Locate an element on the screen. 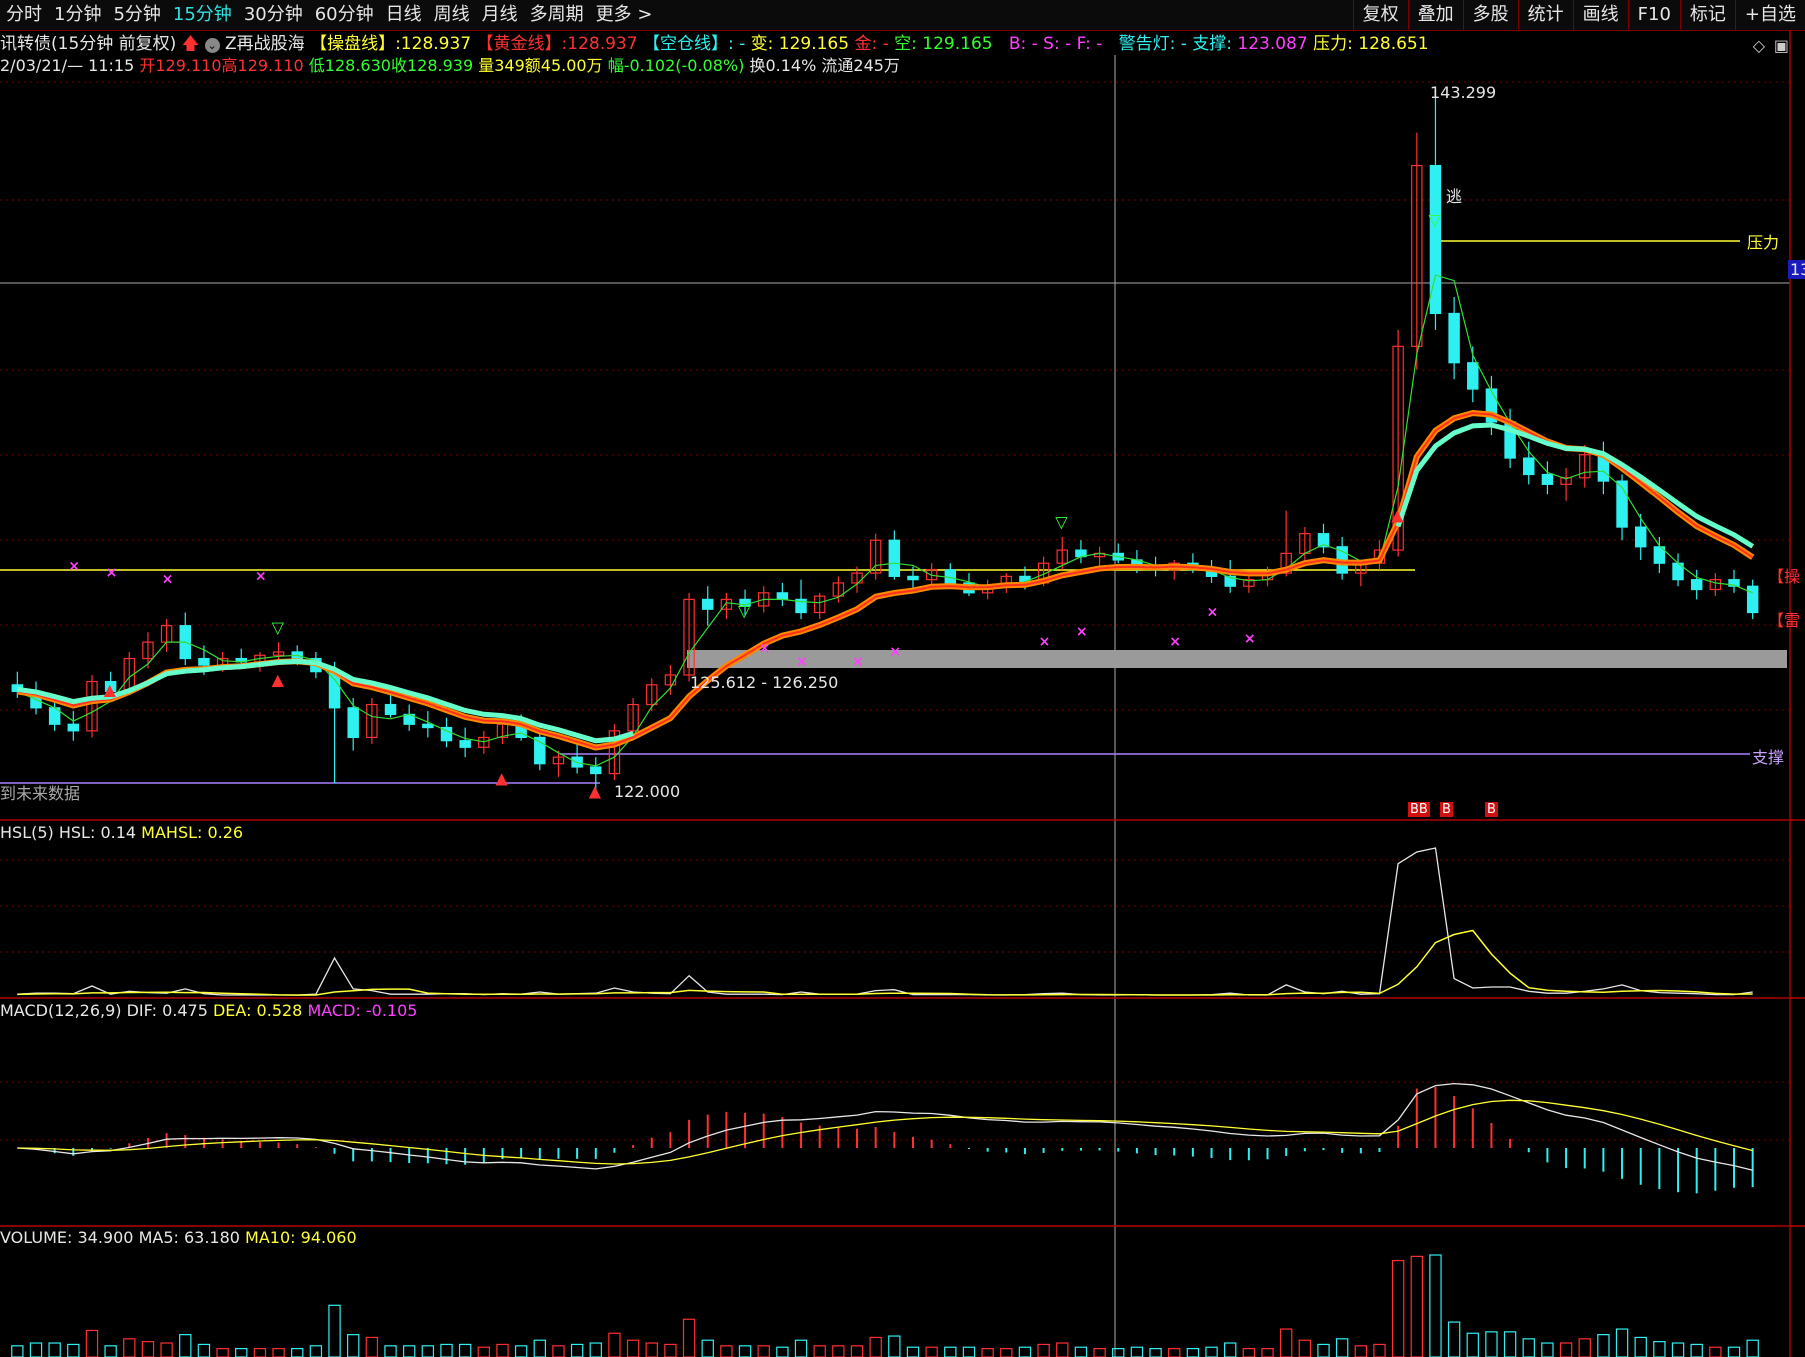 The width and height of the screenshot is (1805, 1357). tab-period: 多周期 is located at coordinates (556, 14).